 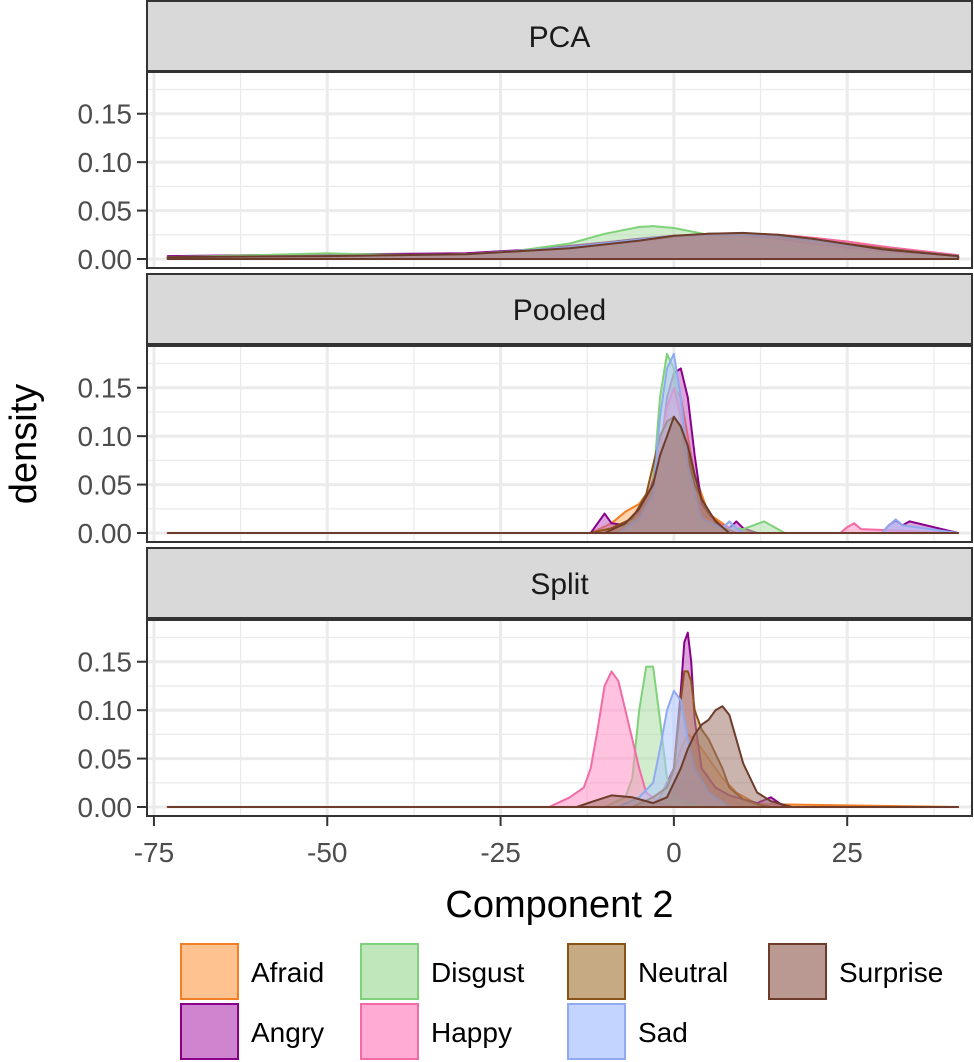 What do you see at coordinates (389, 971) in the screenshot?
I see `legend-key-disgust` at bounding box center [389, 971].